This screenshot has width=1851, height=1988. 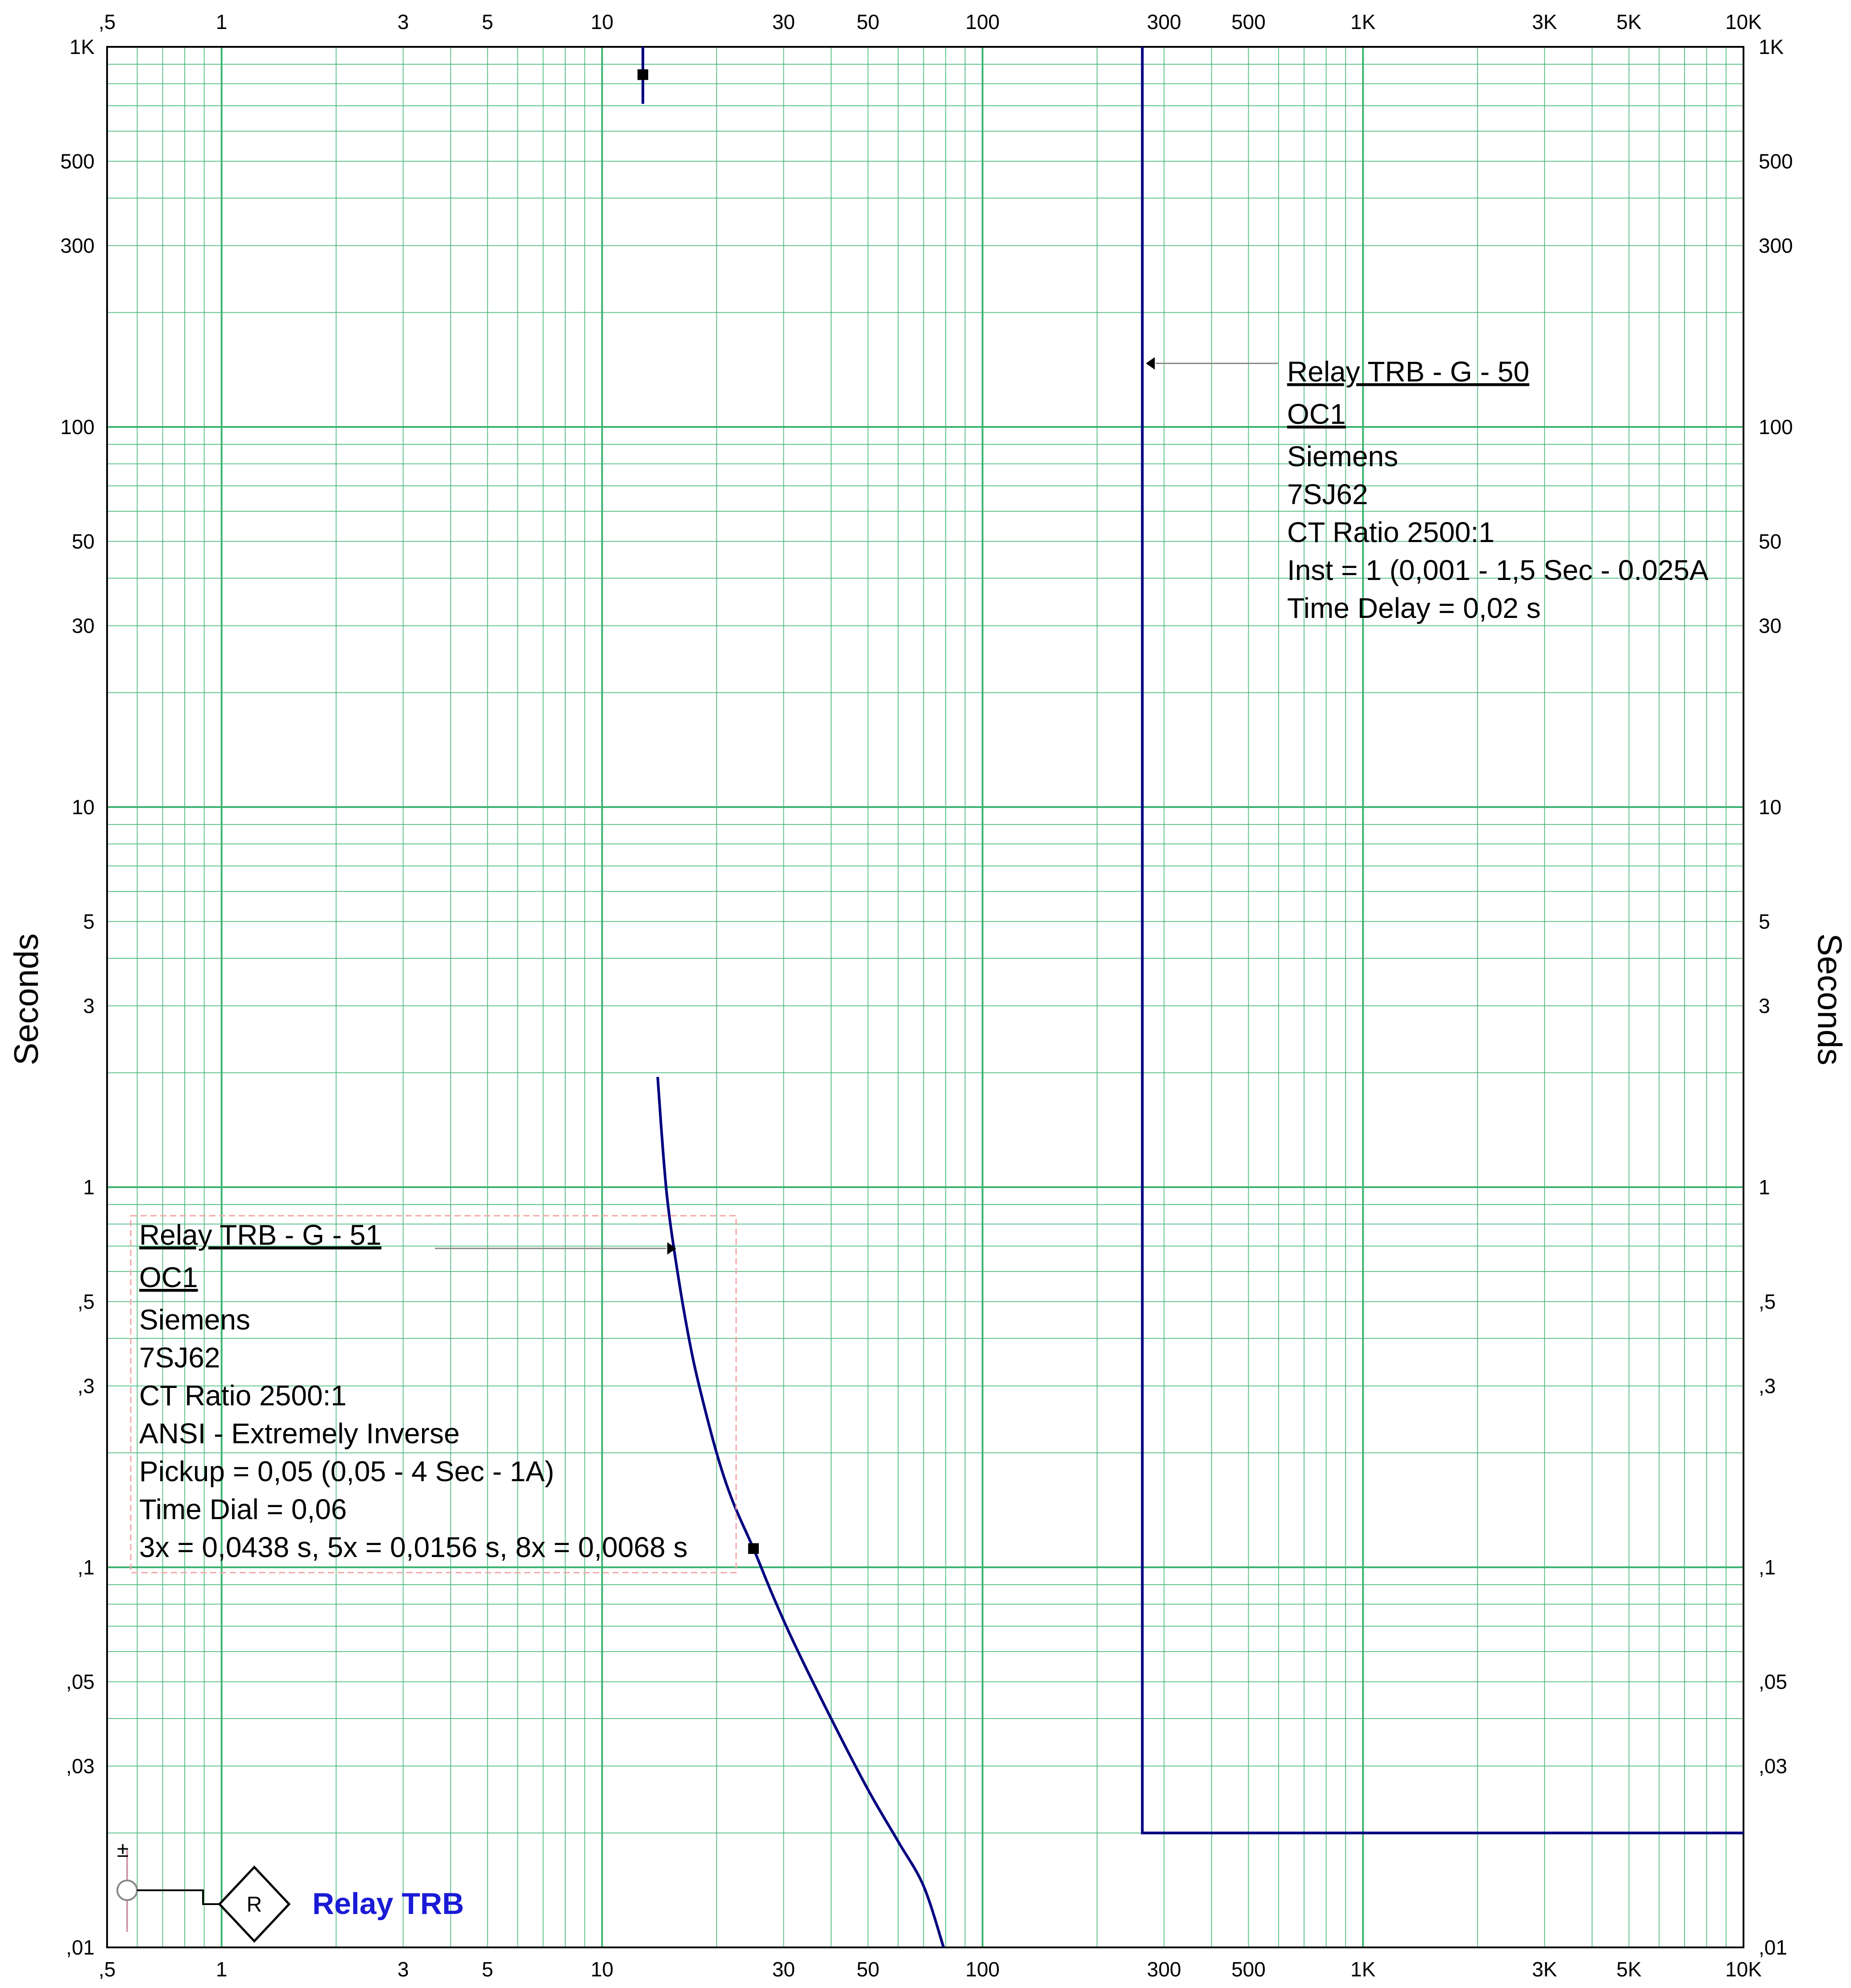 I want to click on legend-polarity-mark: ±, so click(x=122, y=1850).